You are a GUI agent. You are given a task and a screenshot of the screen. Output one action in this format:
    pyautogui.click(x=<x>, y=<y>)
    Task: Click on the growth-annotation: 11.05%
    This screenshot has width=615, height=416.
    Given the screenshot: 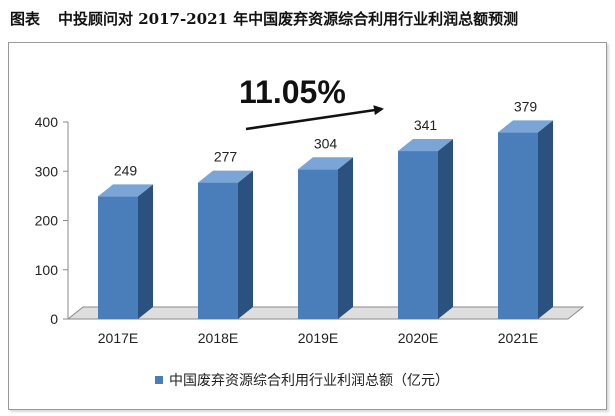 What is the action you would take?
    pyautogui.click(x=311, y=102)
    